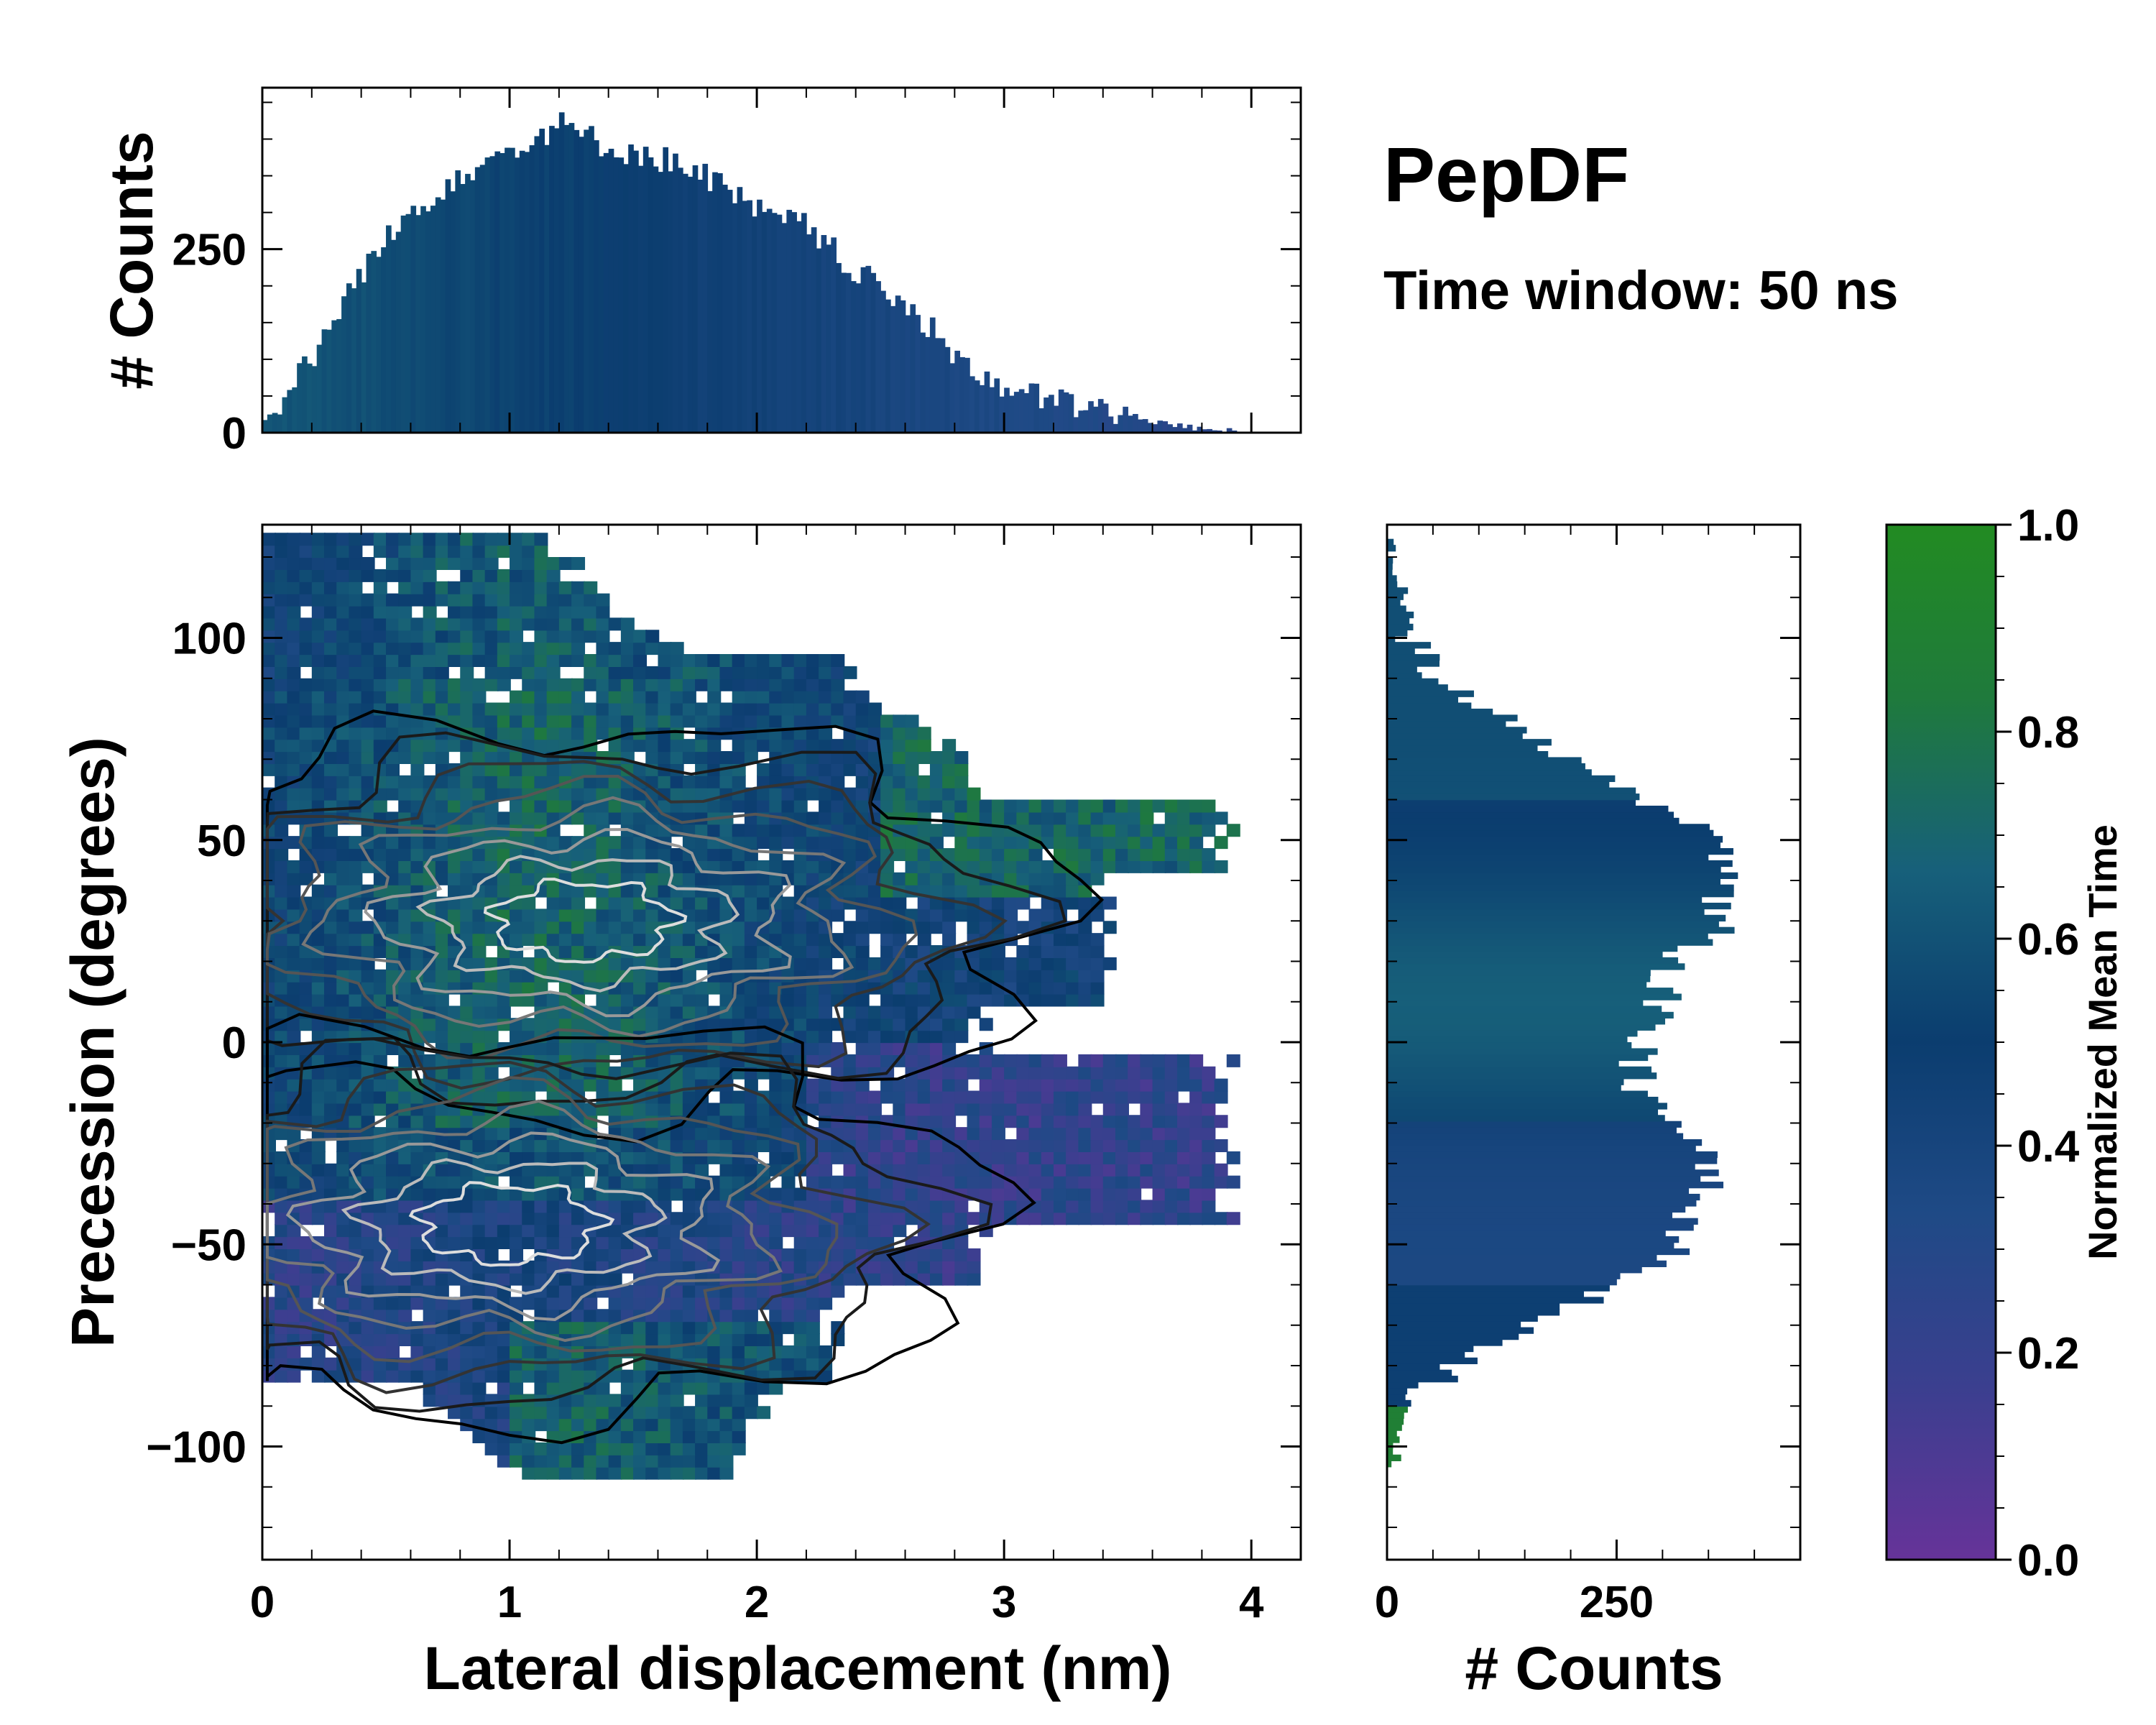 The height and width of the screenshot is (1725, 2156). What do you see at coordinates (1941, 1042) in the screenshot?
I see `colorbar-fill` at bounding box center [1941, 1042].